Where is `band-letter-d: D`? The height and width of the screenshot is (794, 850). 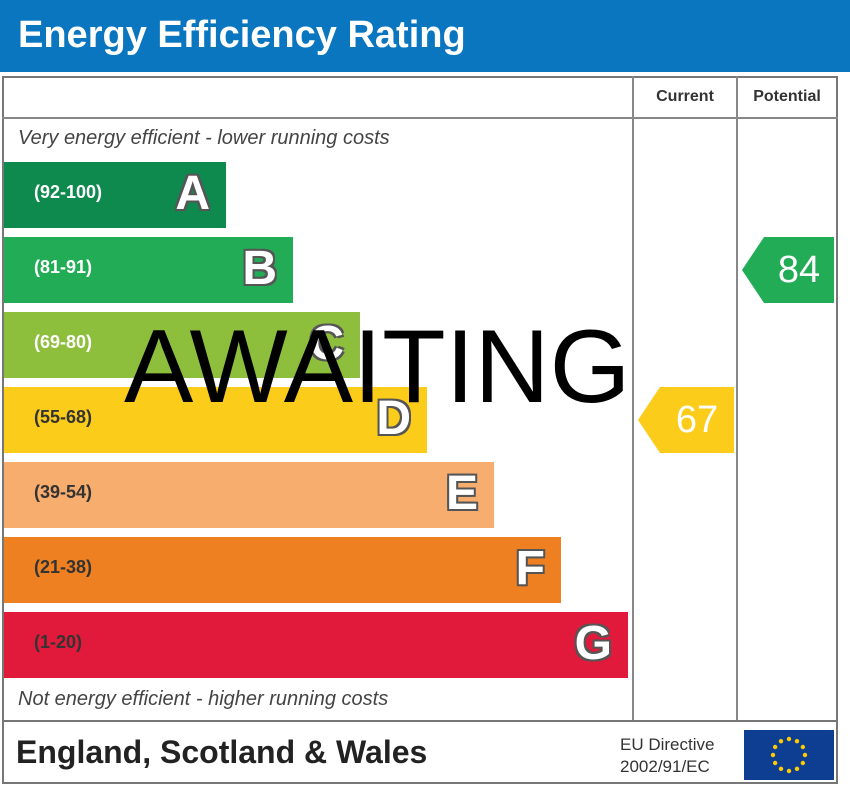
band-letter-d: D is located at coordinates (393, 418).